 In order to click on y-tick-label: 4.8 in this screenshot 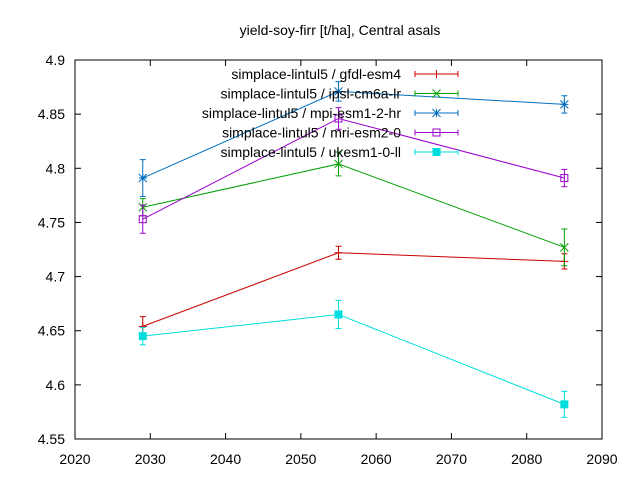, I will do `click(56, 168)`.